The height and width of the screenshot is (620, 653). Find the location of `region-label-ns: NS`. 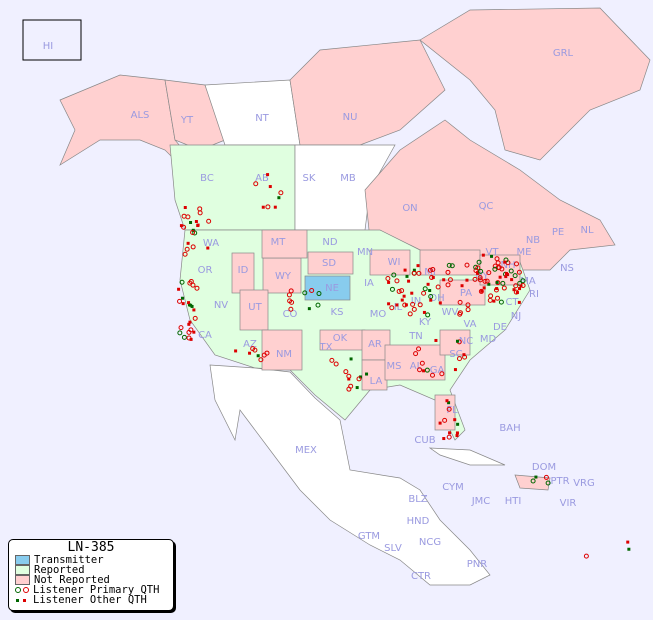

region-label-ns: NS is located at coordinates (567, 268).